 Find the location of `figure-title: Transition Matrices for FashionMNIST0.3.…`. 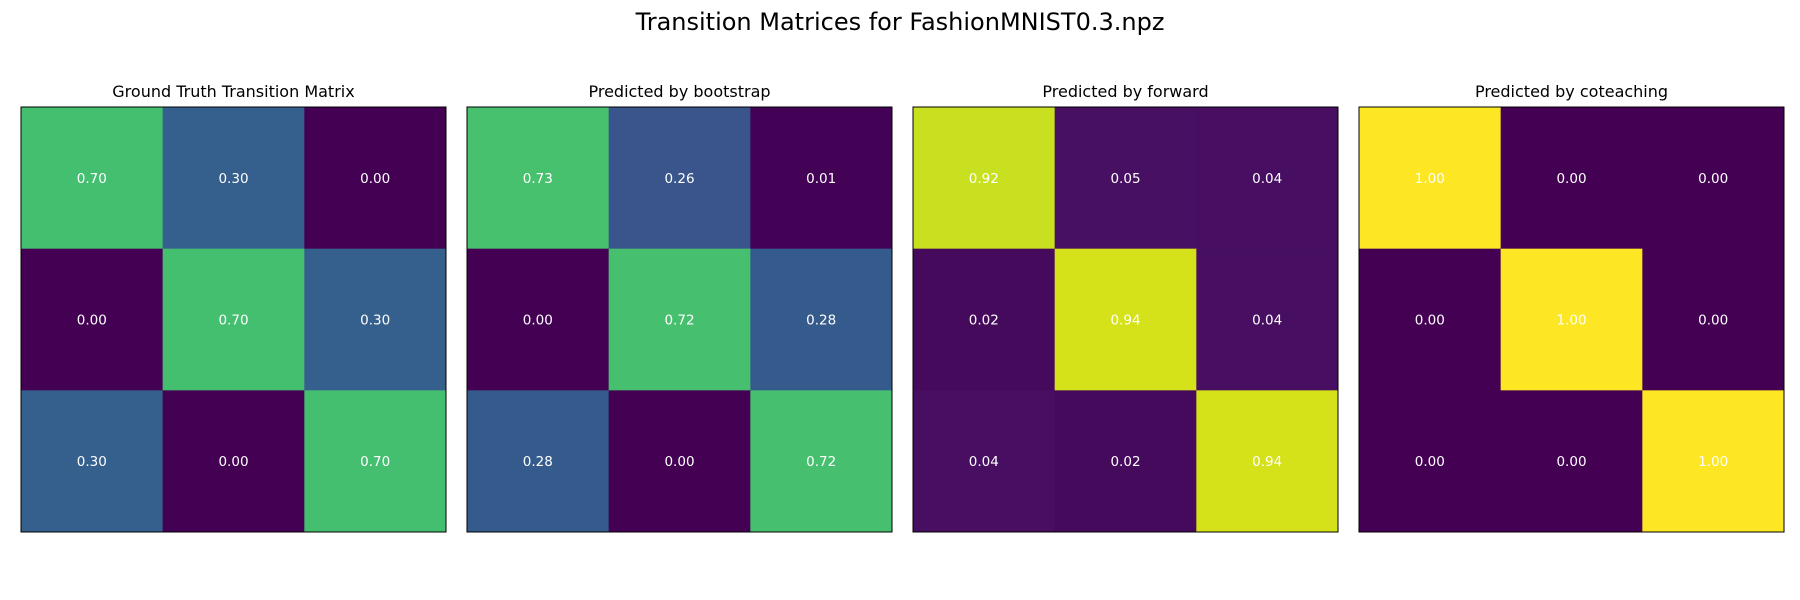

figure-title: Transition Matrices for FashionMNIST0.3.… is located at coordinates (900, 22).